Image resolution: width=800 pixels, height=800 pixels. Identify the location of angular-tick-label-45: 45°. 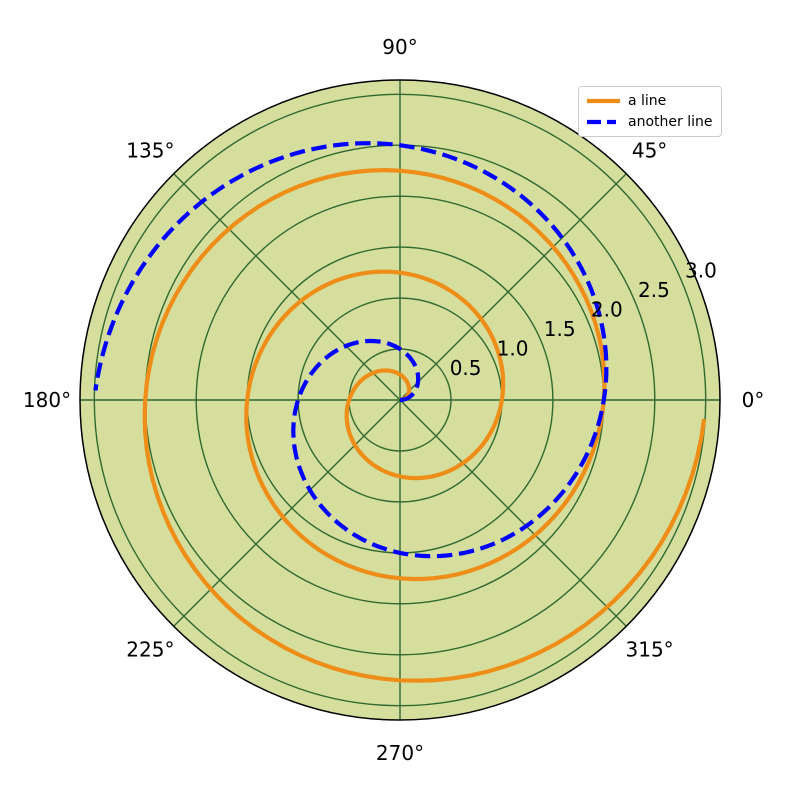
(649, 150).